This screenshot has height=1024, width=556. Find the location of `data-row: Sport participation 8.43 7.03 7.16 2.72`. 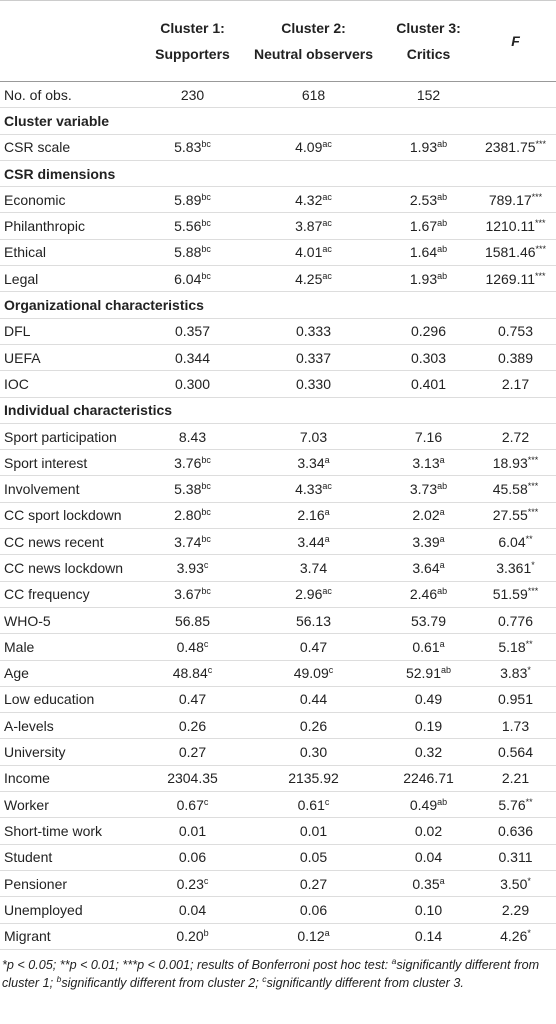

data-row: Sport participation 8.43 7.03 7.16 2.72 is located at coordinates (278, 437).